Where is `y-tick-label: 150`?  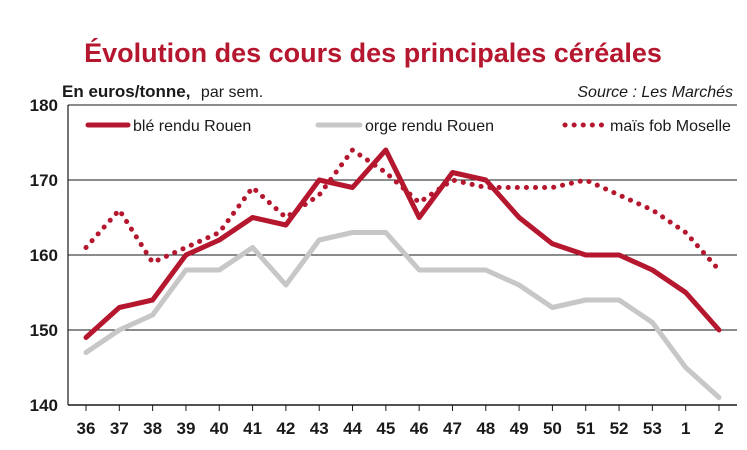
y-tick-label: 150 is located at coordinates (44, 330).